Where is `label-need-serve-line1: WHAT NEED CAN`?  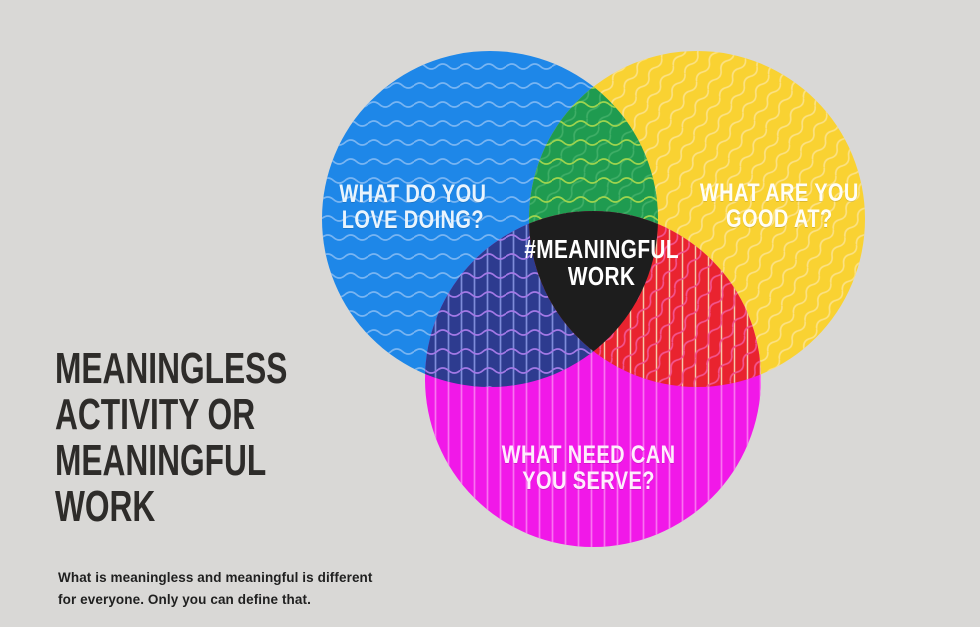 label-need-serve-line1: WHAT NEED CAN is located at coordinates (589, 455).